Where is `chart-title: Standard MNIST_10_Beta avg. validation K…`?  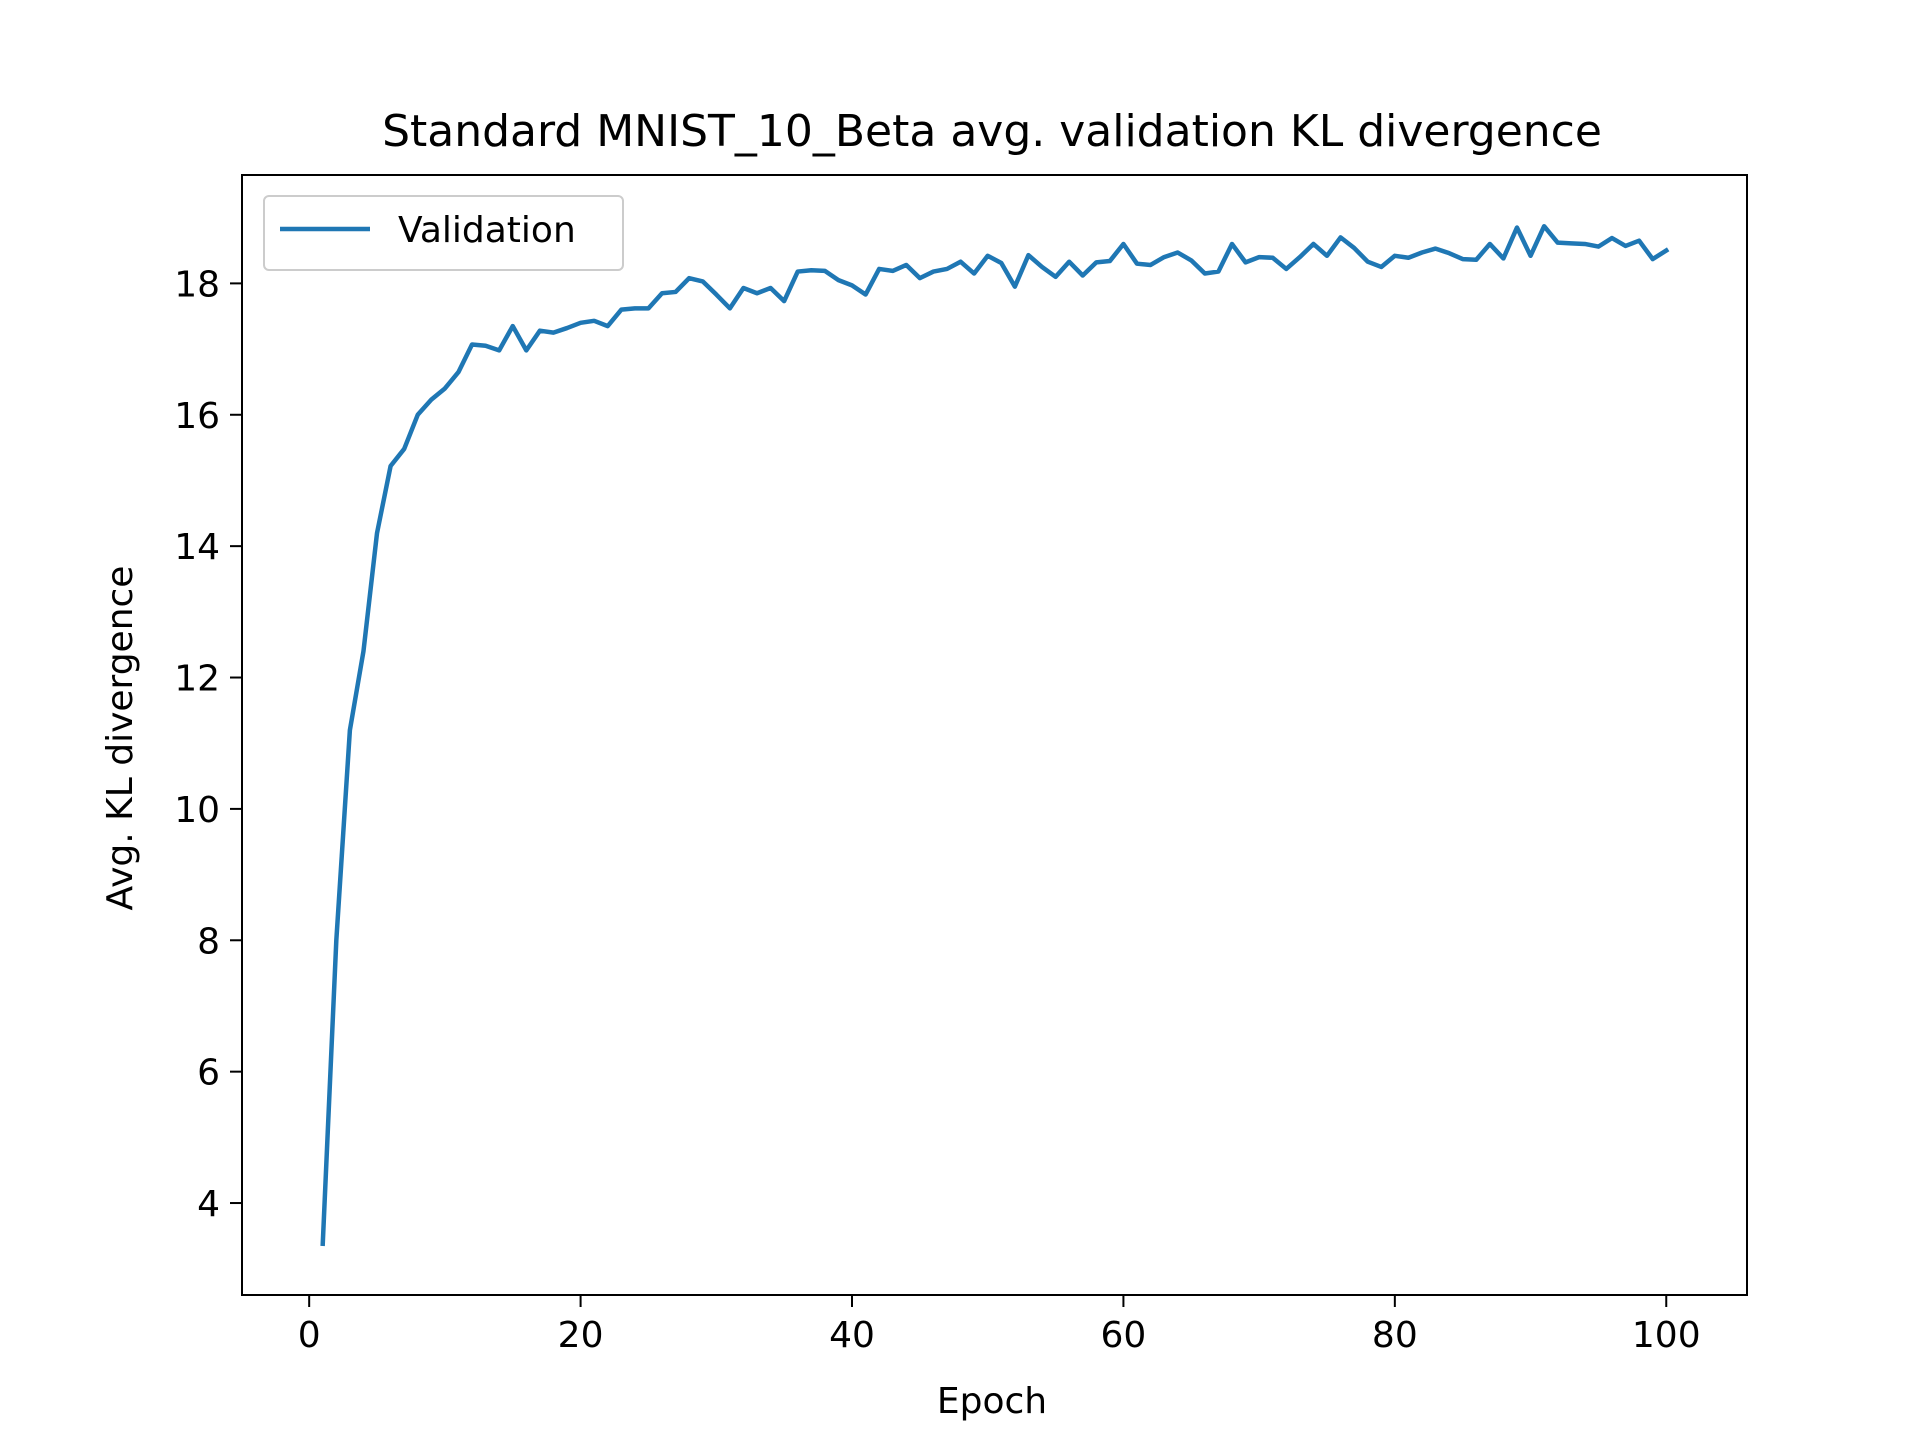 chart-title: Standard MNIST_10_Beta avg. validation K… is located at coordinates (992, 131).